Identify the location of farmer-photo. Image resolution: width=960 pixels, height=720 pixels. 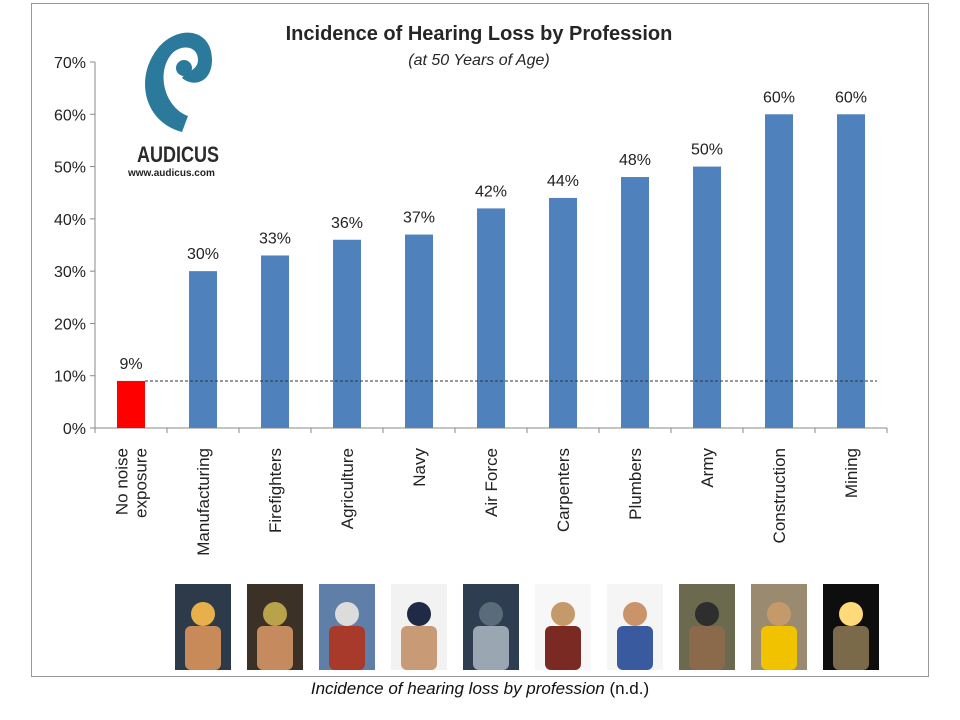
(347, 627).